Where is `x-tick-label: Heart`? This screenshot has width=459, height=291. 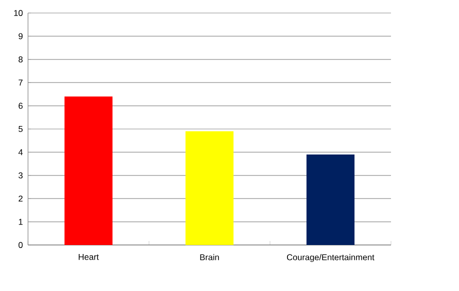
x-tick-label: Heart is located at coordinates (88, 257).